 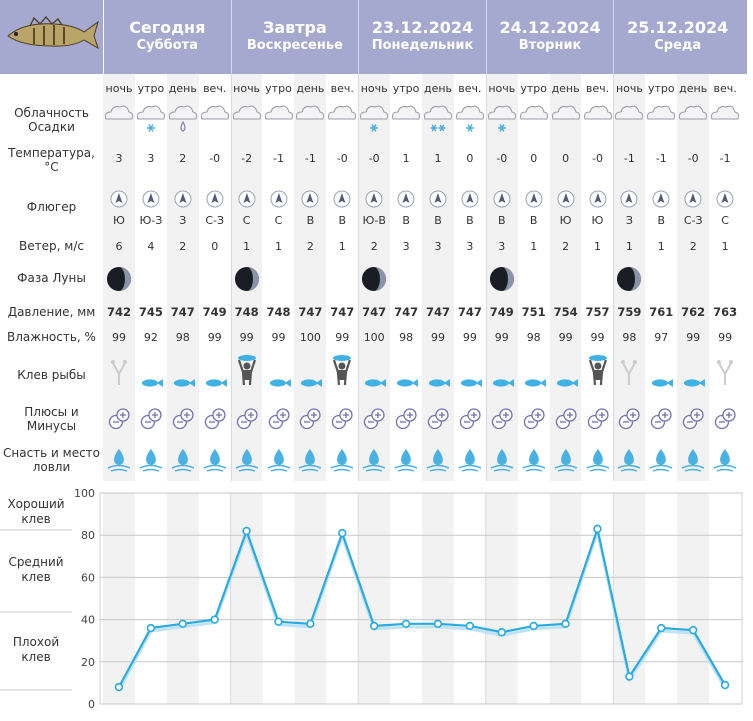 What do you see at coordinates (51, 312) in the screenshot?
I see `row-label-pressure: Давление, мм` at bounding box center [51, 312].